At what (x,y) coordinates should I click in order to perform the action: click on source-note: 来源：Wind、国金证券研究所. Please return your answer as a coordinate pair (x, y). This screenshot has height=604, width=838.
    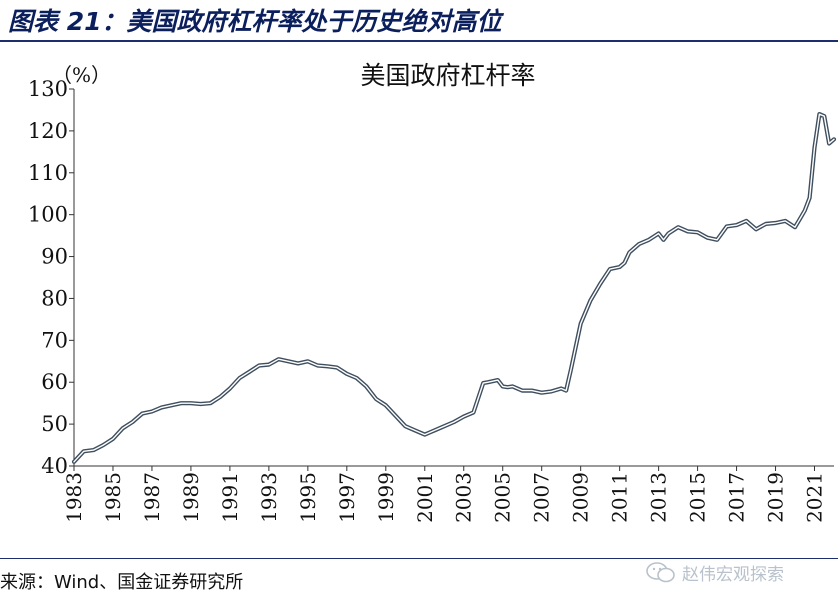
    Looking at the image, I should click on (122, 582).